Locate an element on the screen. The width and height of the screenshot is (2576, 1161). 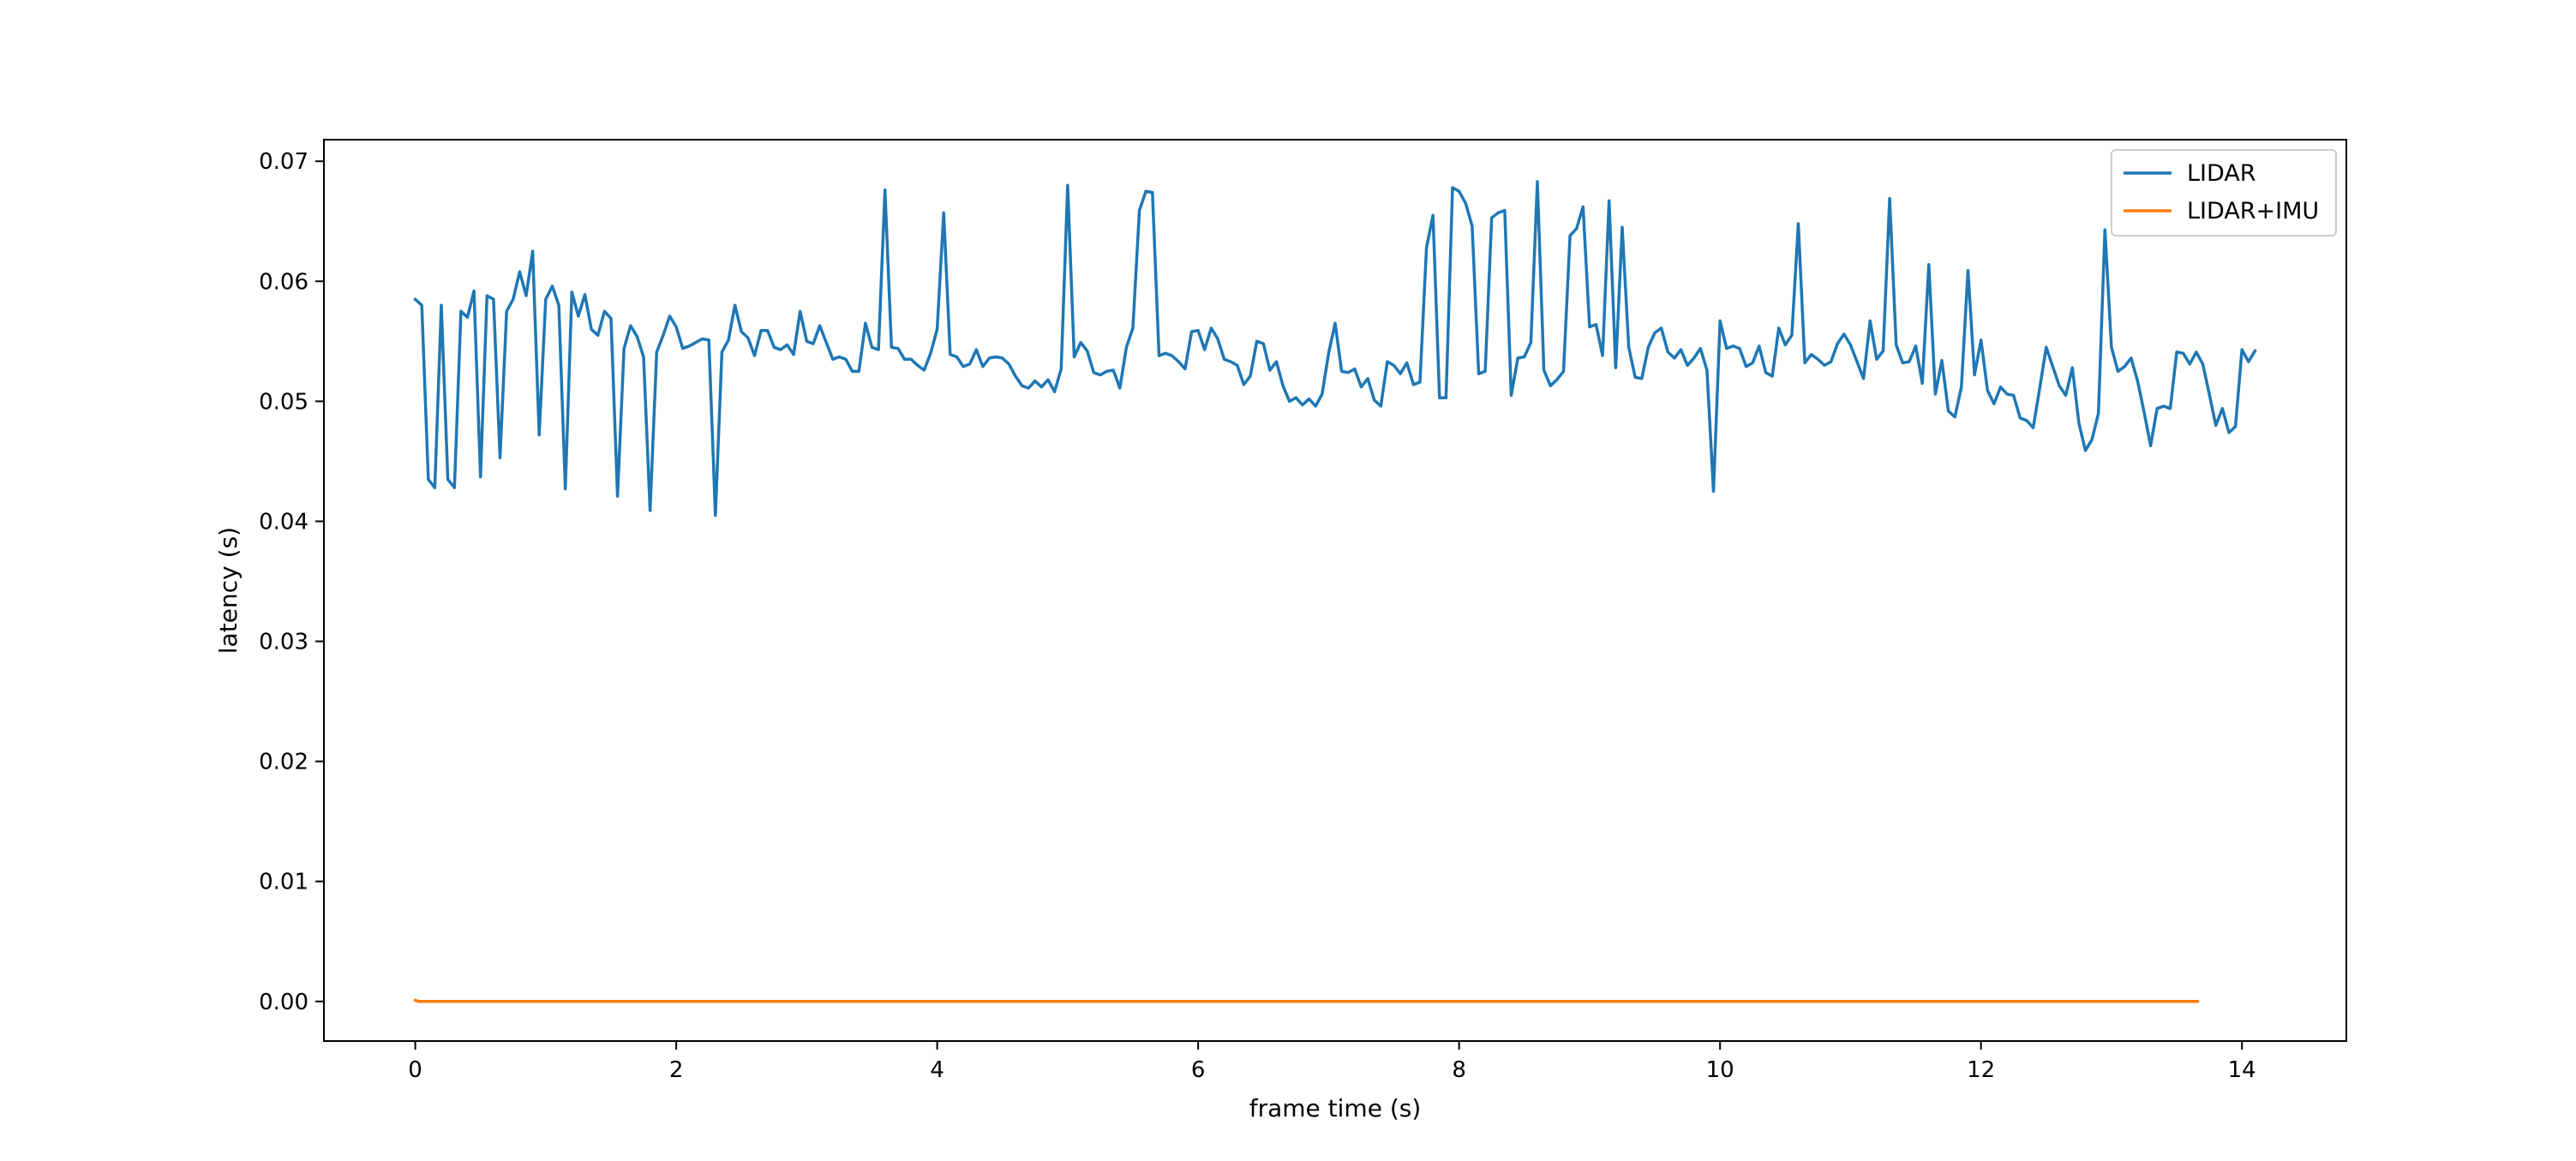
y-tick-label: 0.02 is located at coordinates (284, 763).